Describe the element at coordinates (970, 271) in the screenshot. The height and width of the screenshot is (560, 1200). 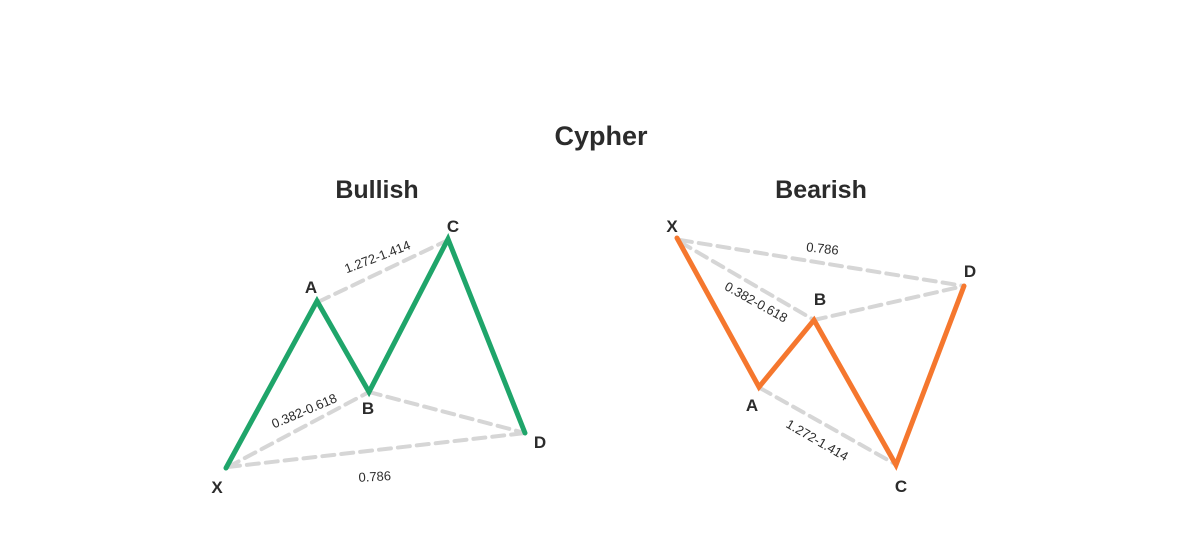
I see `bearish-point-d: D` at that location.